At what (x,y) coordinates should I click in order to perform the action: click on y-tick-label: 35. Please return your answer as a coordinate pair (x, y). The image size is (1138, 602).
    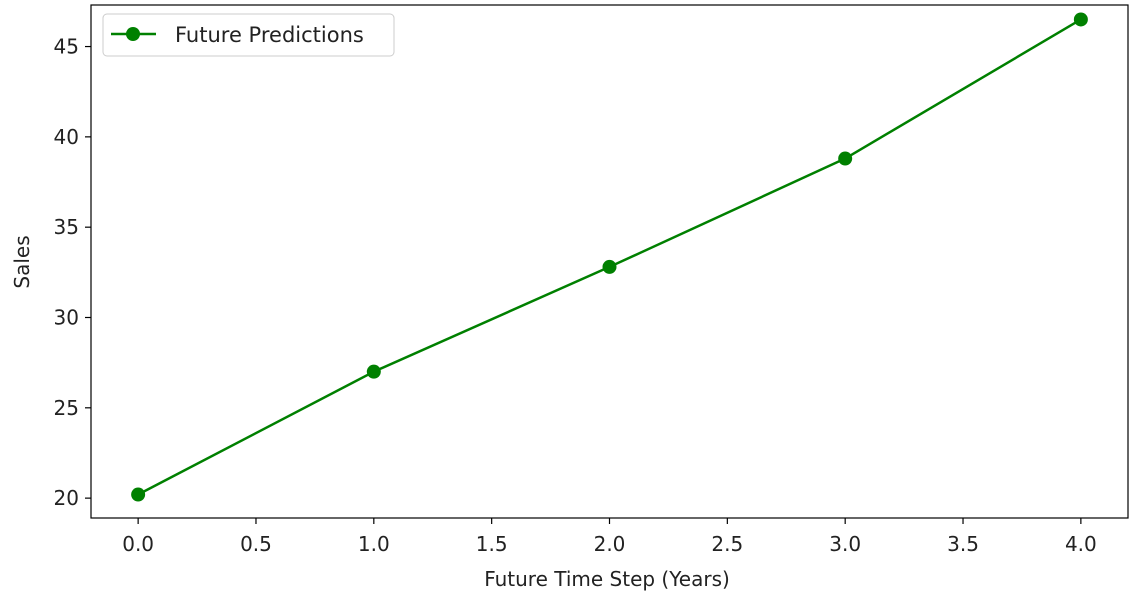
    Looking at the image, I should click on (66, 227).